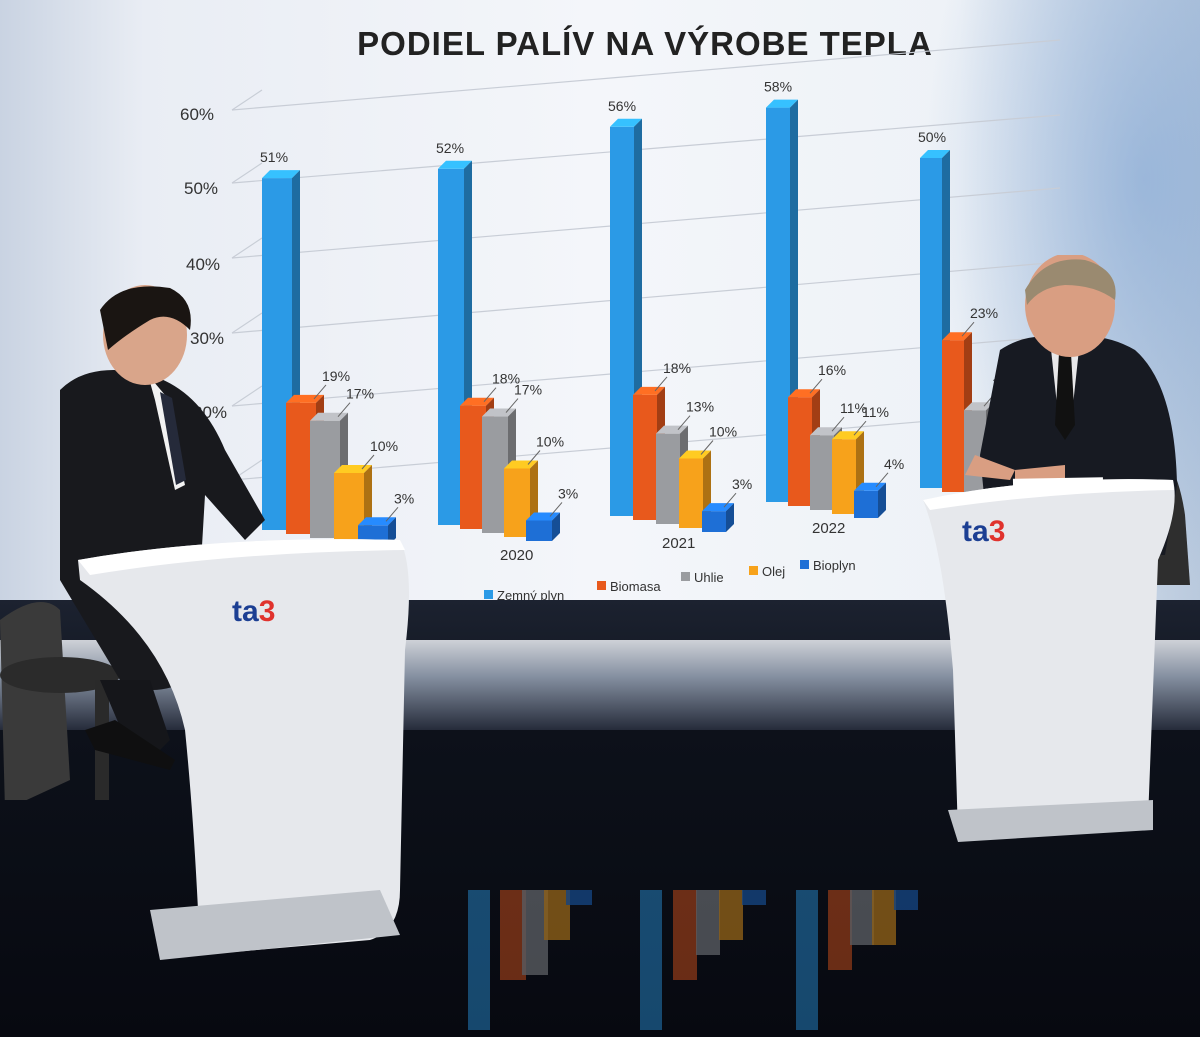 This screenshot has width=1200, height=1037. What do you see at coordinates (832, 370) in the screenshot?
I see `data-label: 16%` at bounding box center [832, 370].